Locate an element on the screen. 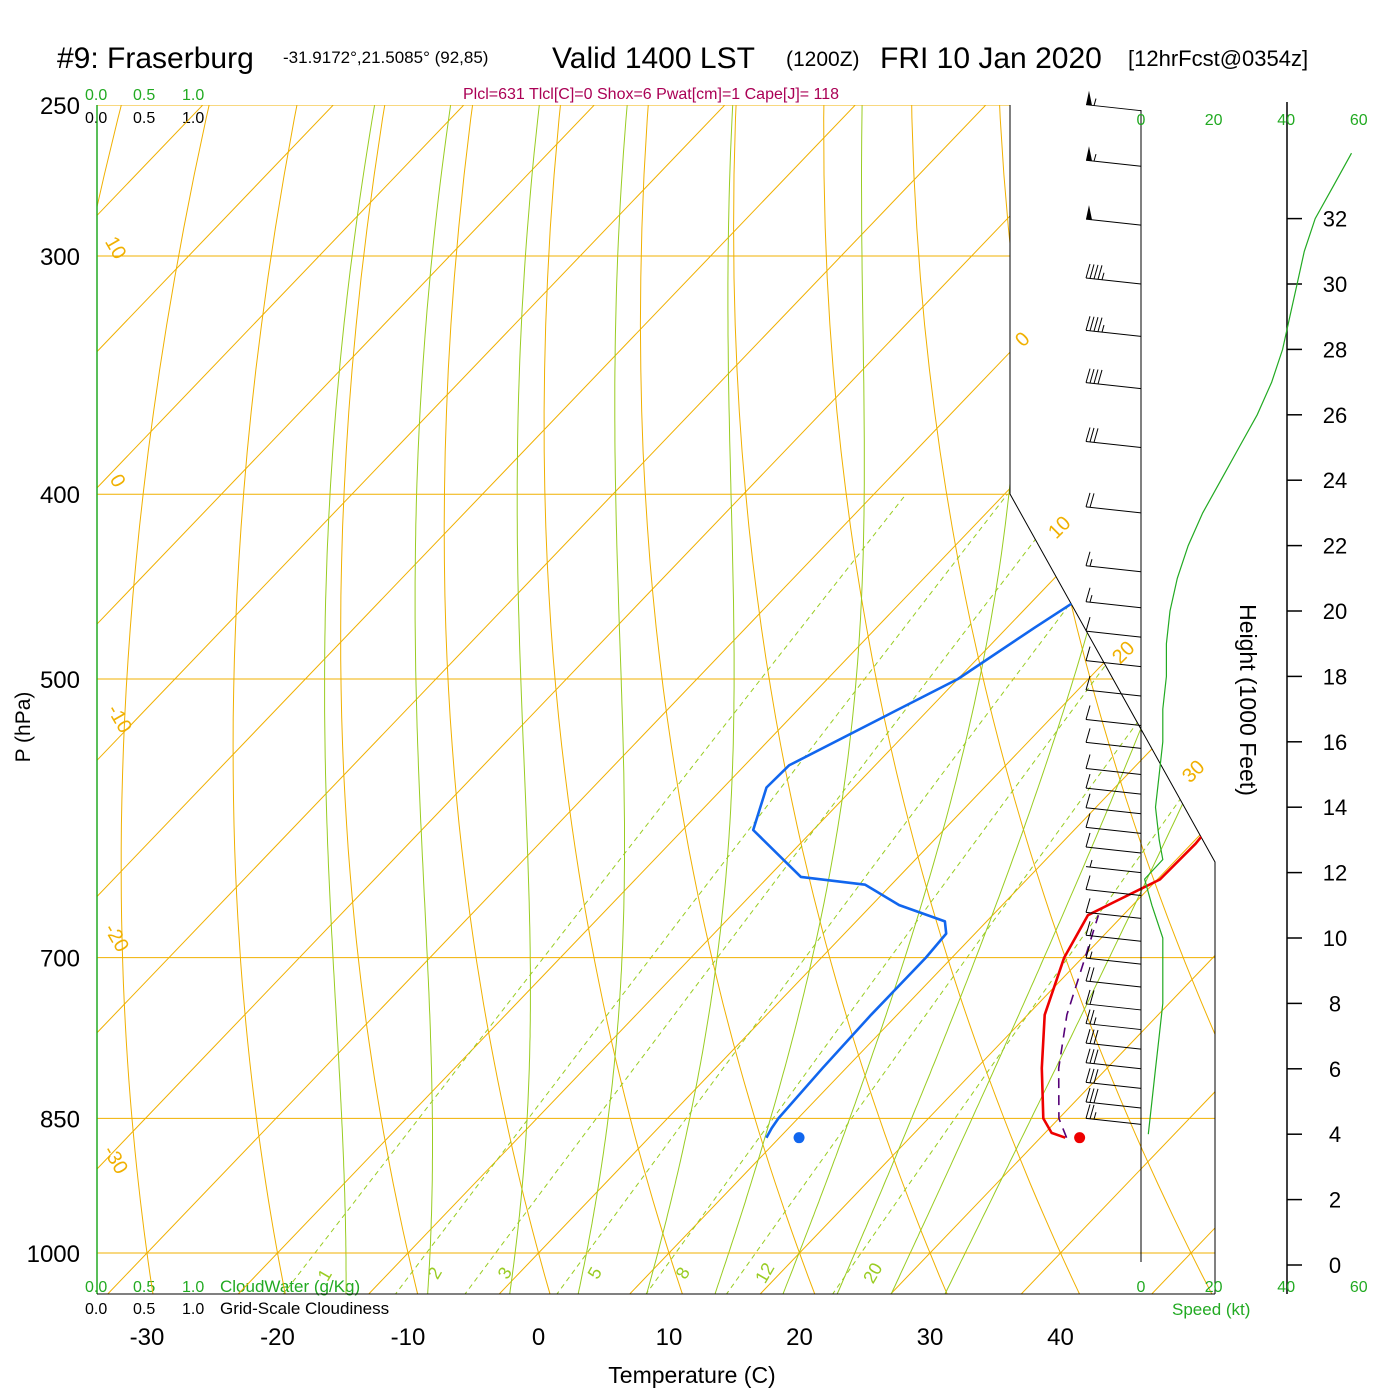 This screenshot has height=1400, width=1400. cloudwater-tick-bottom: 0.5 is located at coordinates (144, 1287).